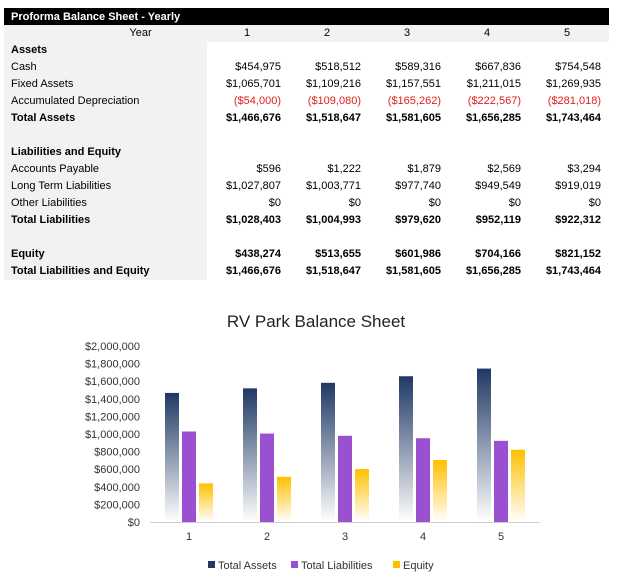 This screenshot has width=617, height=579. Describe the element at coordinates (418, 186) in the screenshot. I see `cell-value: $977,740` at that location.